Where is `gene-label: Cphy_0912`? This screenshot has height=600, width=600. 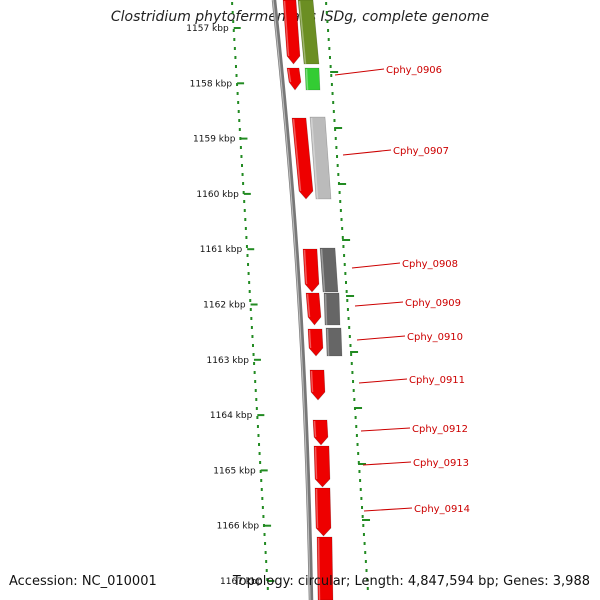
gene-label: Cphy_0912 is located at coordinates (440, 429).